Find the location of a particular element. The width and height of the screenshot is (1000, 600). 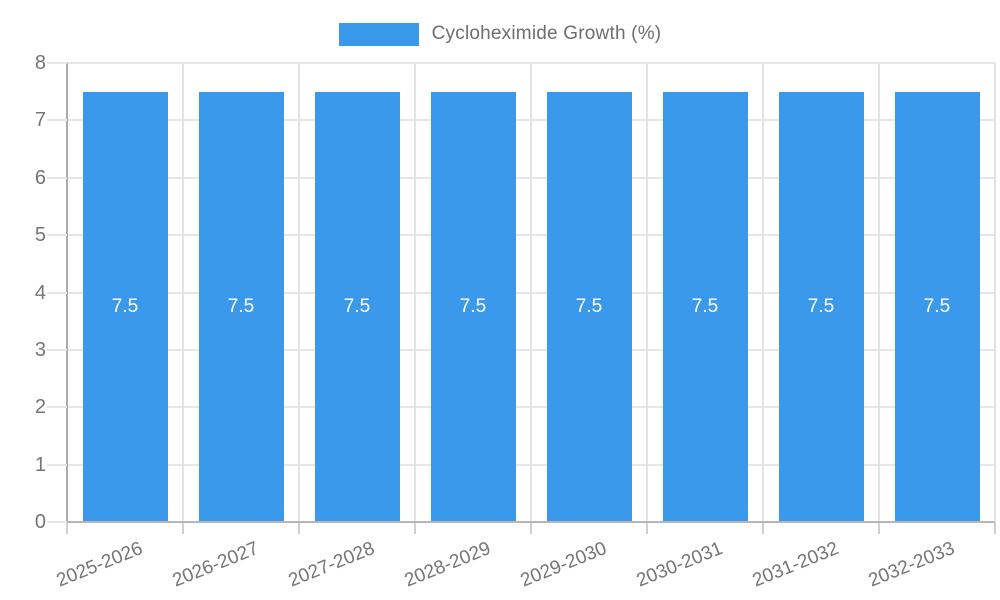

legend: Cycloheximide Growth (%) is located at coordinates (500, 34).